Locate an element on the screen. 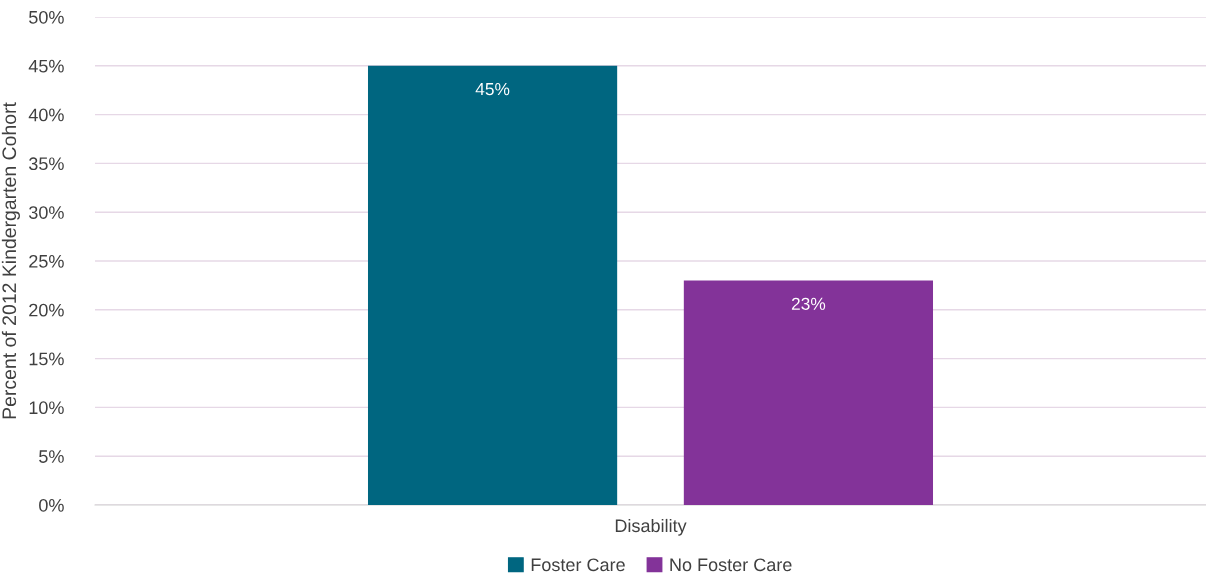  y-tick-label: 0% is located at coordinates (51, 505).